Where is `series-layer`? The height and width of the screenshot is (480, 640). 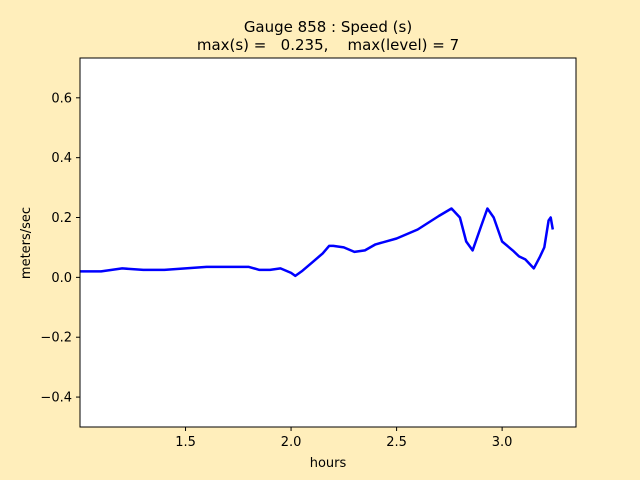 series-layer is located at coordinates (317, 242).